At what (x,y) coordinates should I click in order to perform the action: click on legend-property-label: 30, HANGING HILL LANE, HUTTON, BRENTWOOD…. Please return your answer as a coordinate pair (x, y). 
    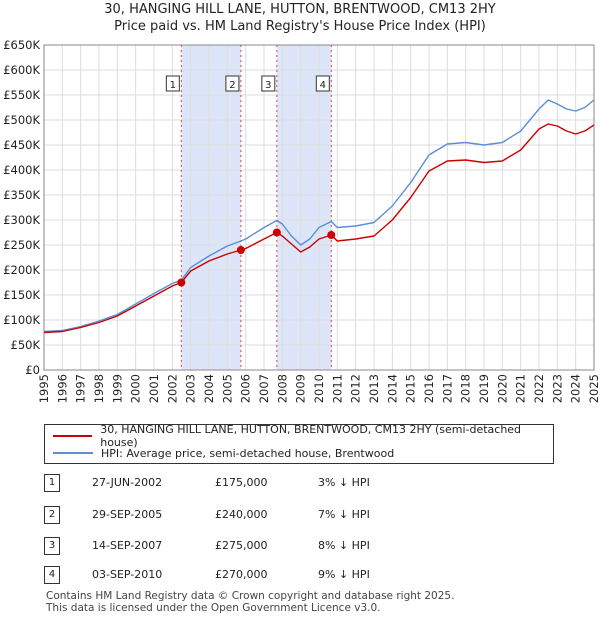
    Looking at the image, I should click on (311, 436).